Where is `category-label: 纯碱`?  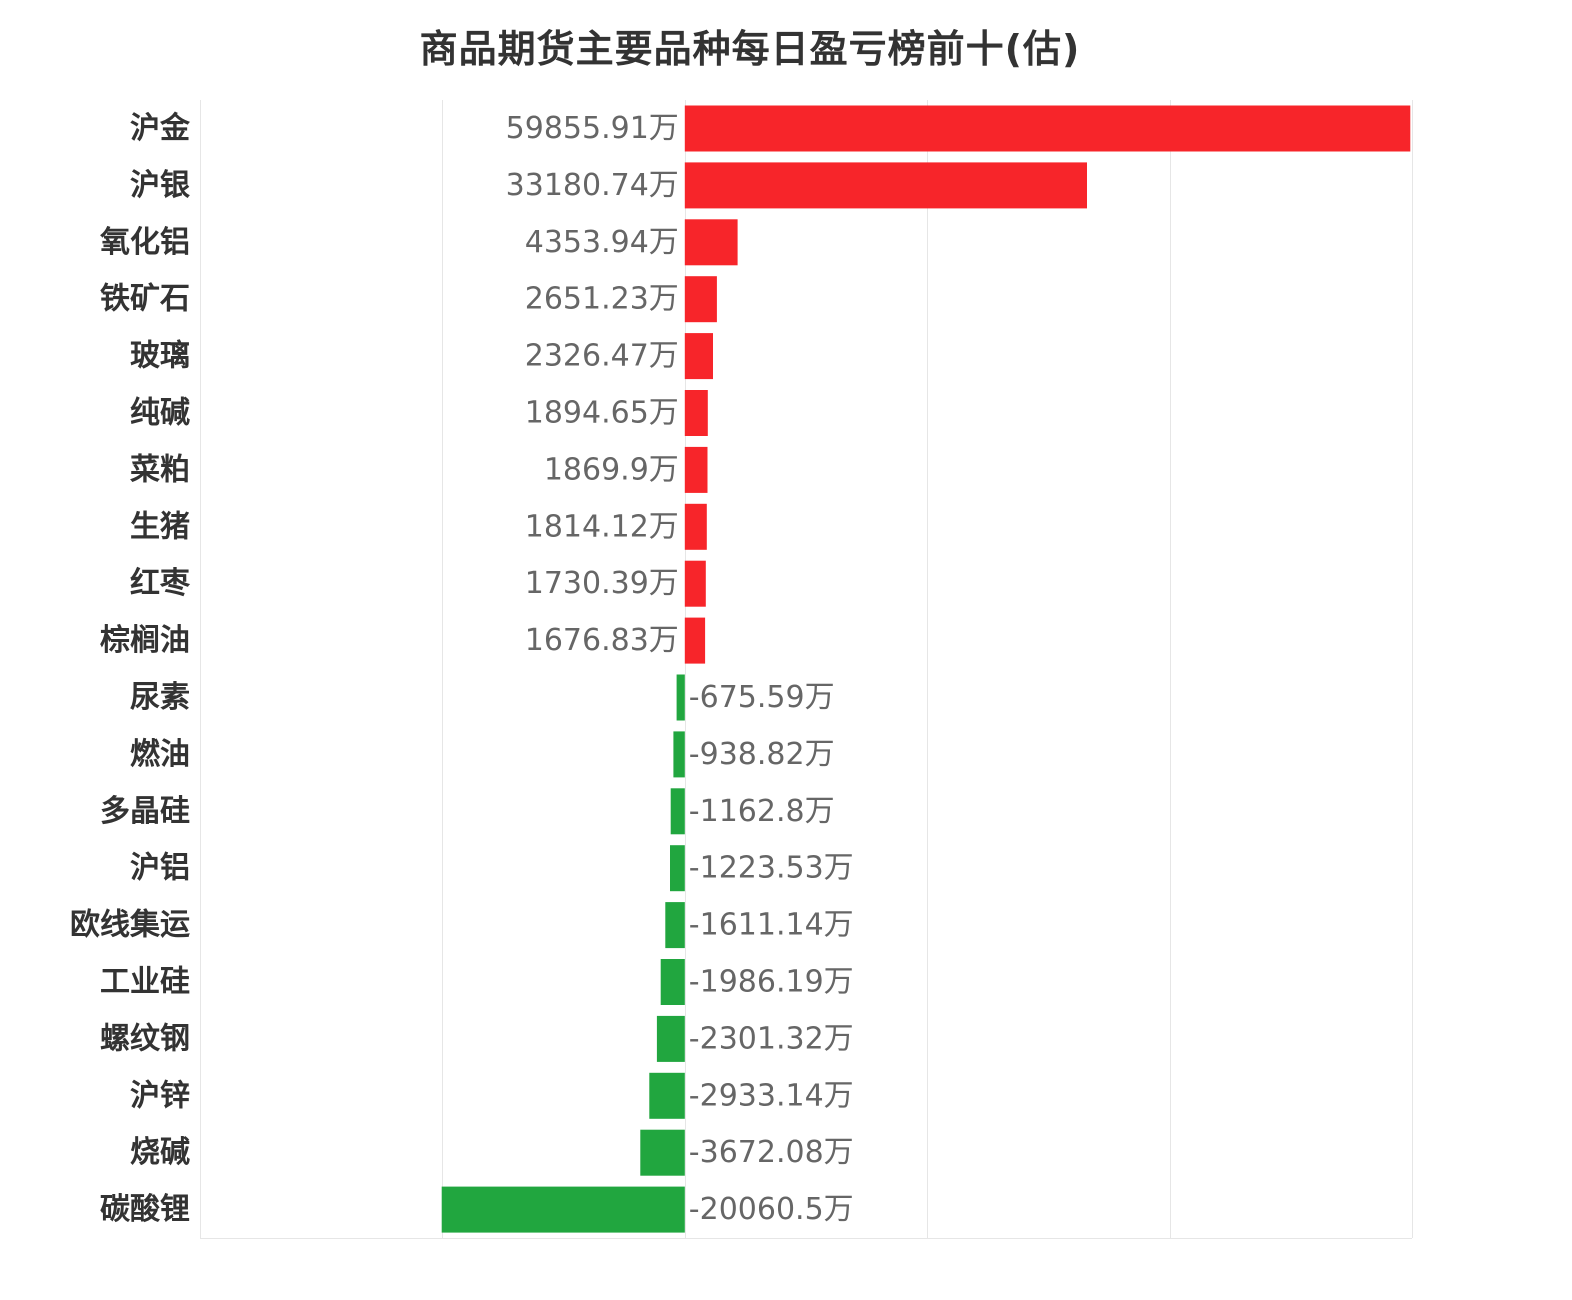
category-label: 纯碱 is located at coordinates (160, 413).